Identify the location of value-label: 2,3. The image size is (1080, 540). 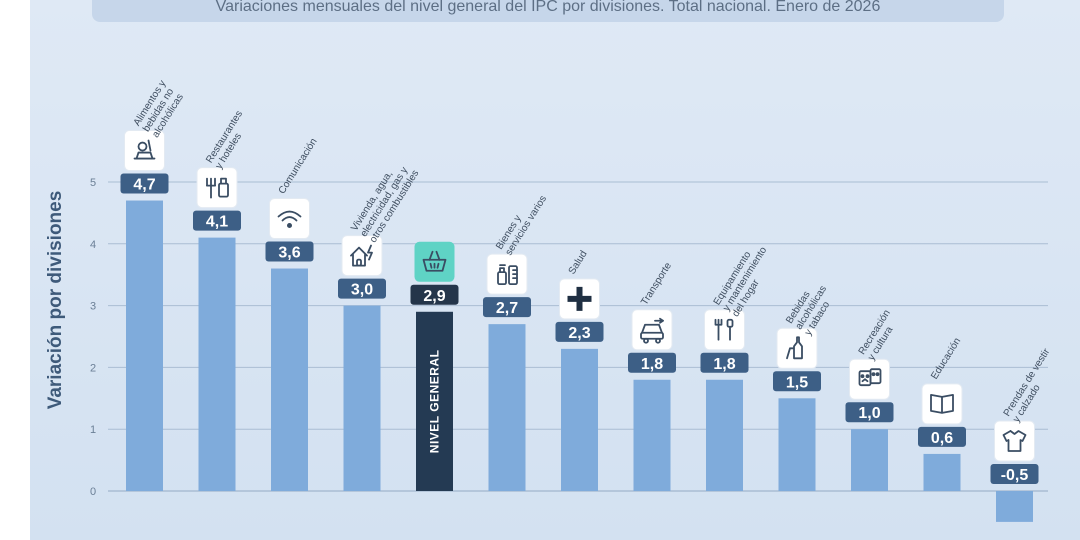
(579, 333).